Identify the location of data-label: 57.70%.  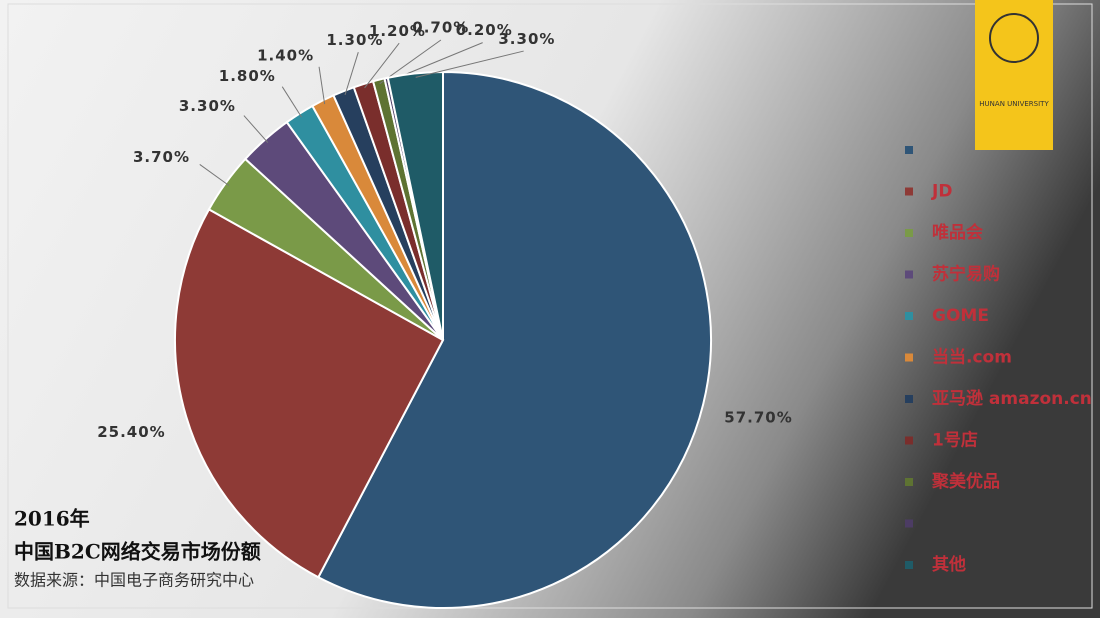
(758, 417).